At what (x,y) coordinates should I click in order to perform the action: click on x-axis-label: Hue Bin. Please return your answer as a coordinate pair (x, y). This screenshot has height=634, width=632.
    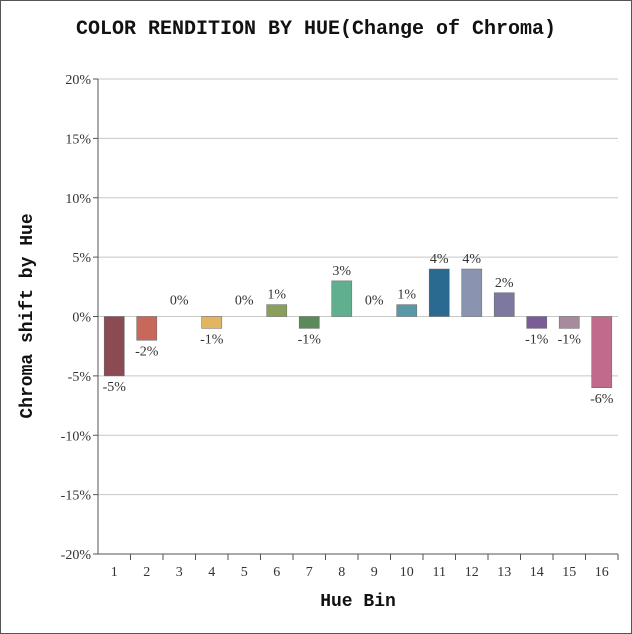
    Looking at the image, I should click on (358, 602).